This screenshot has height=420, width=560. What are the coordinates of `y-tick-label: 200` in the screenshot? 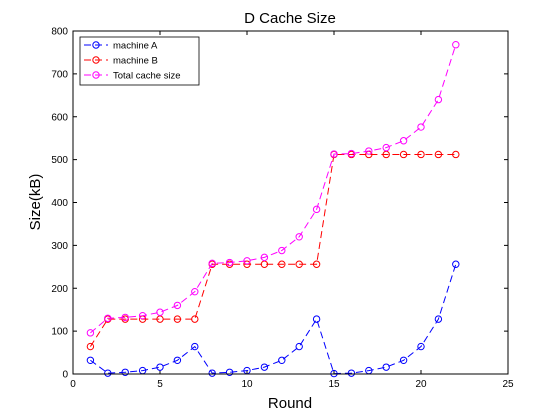 It's located at (59, 289).